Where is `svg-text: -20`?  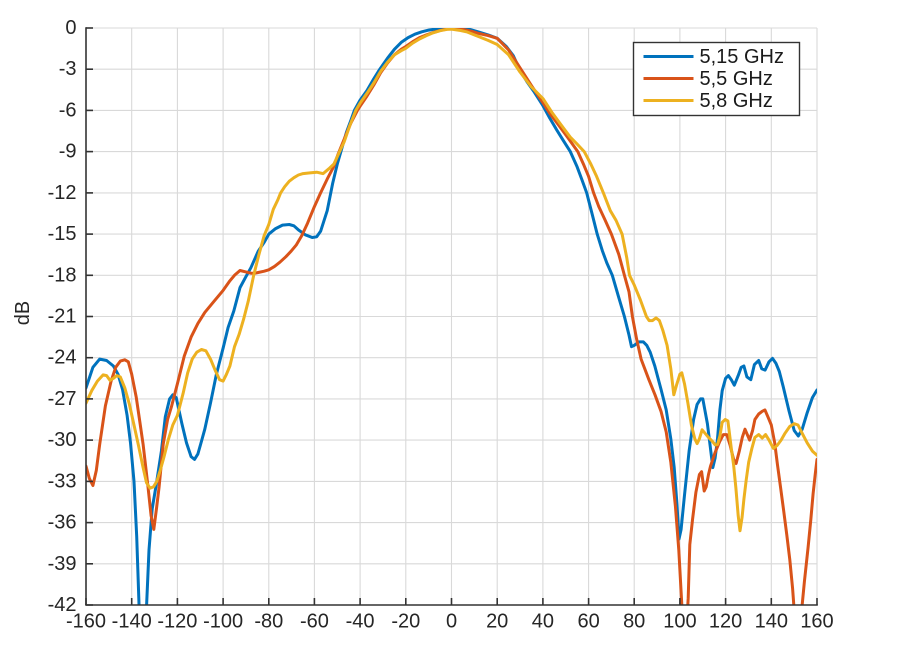
svg-text: -20 is located at coordinates (405, 622).